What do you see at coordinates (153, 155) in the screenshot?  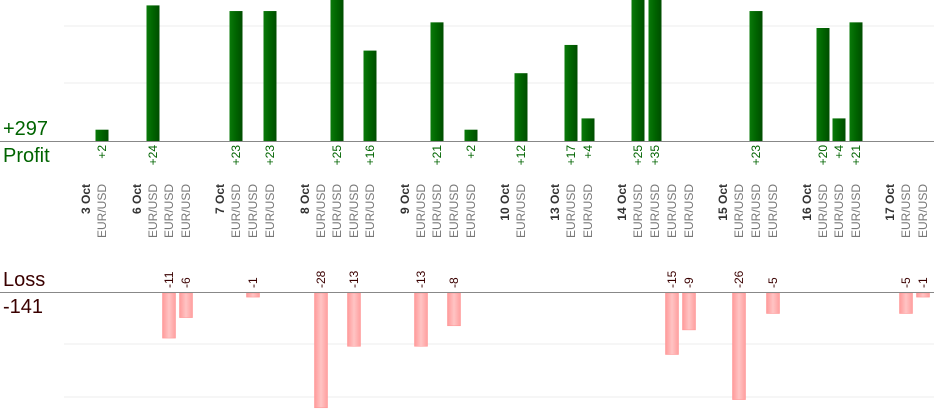 I see `profit-value-label: +24` at bounding box center [153, 155].